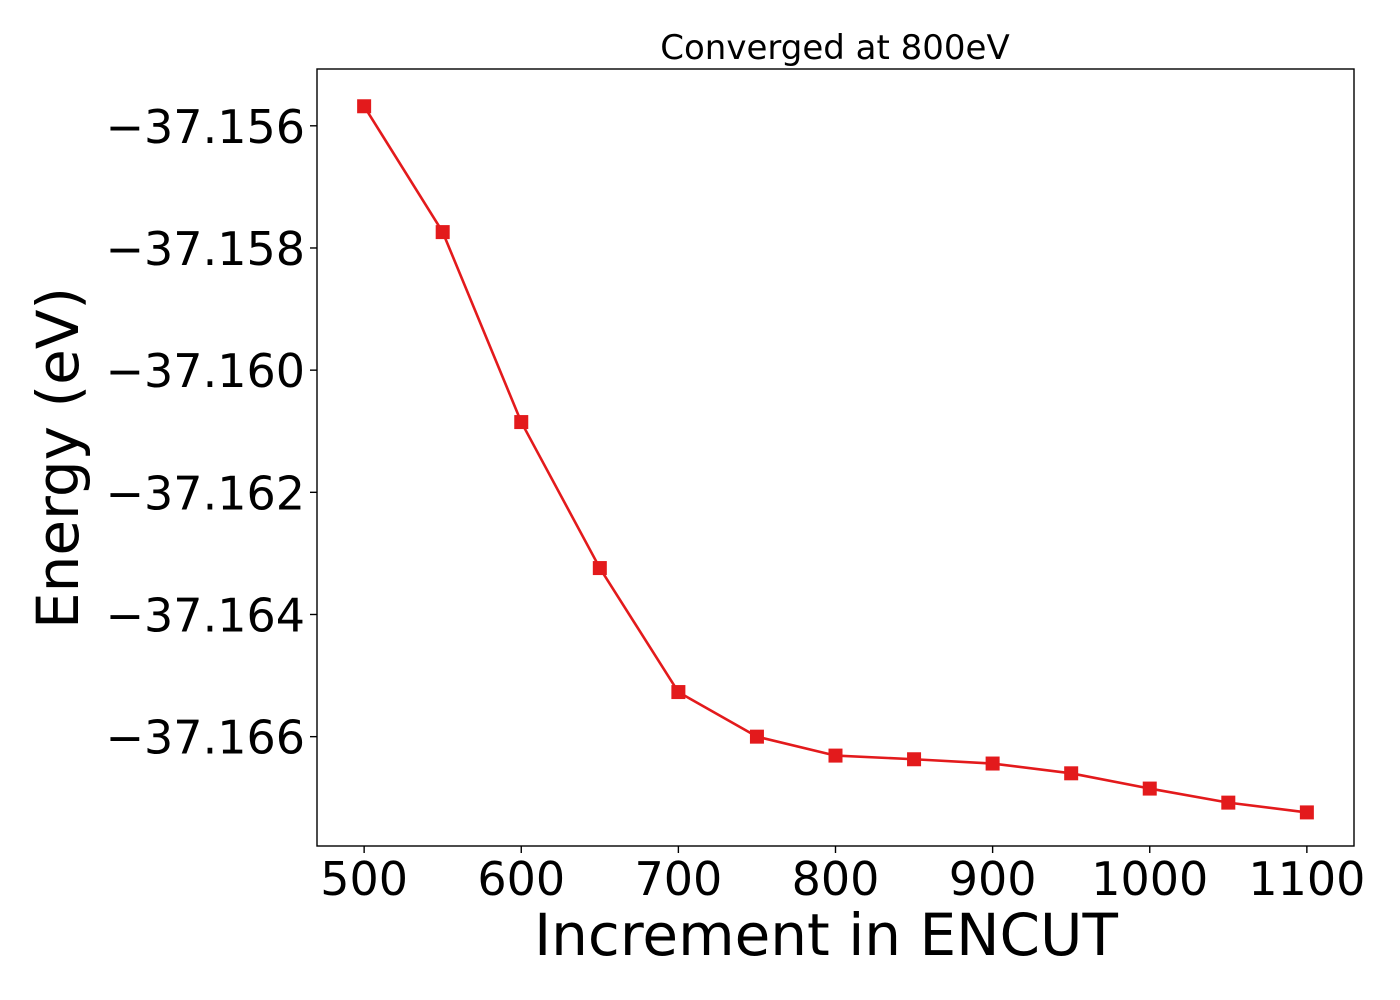 Image resolution: width=1400 pixels, height=1000 pixels. Describe the element at coordinates (58, 458) in the screenshot. I see `y-axis-label: Energy (eV)` at that location.